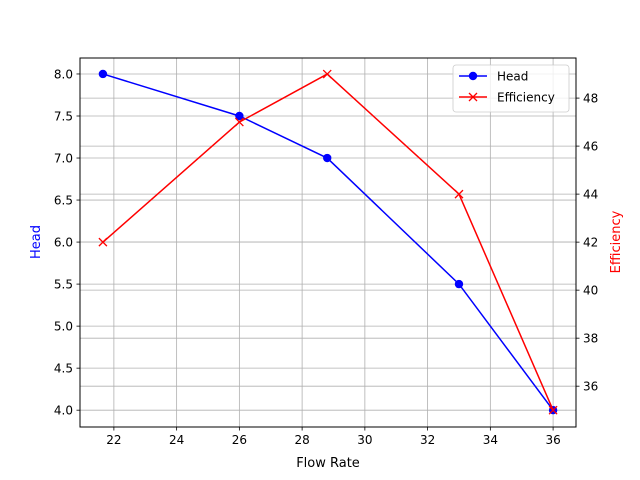 The width and height of the screenshot is (640, 480). Describe the element at coordinates (176, 440) in the screenshot. I see `x-tick-label: 24` at that location.